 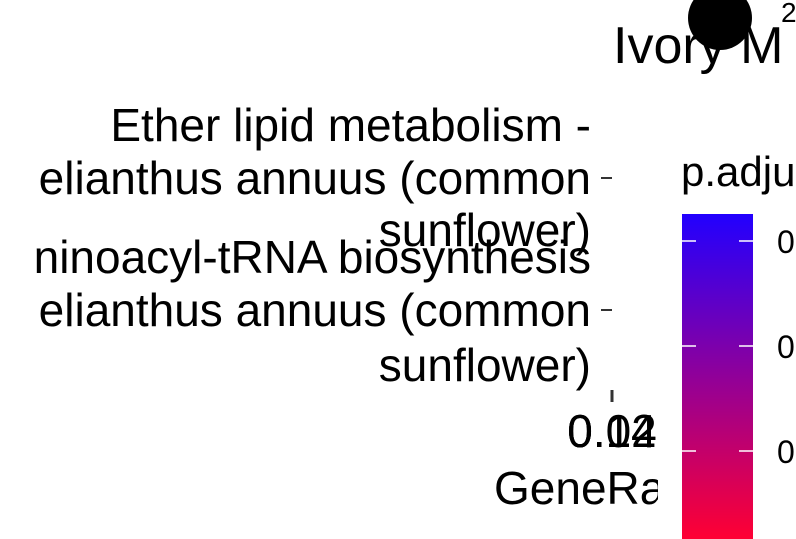 I want to click on size-legend-label: 2, so click(x=788, y=14).